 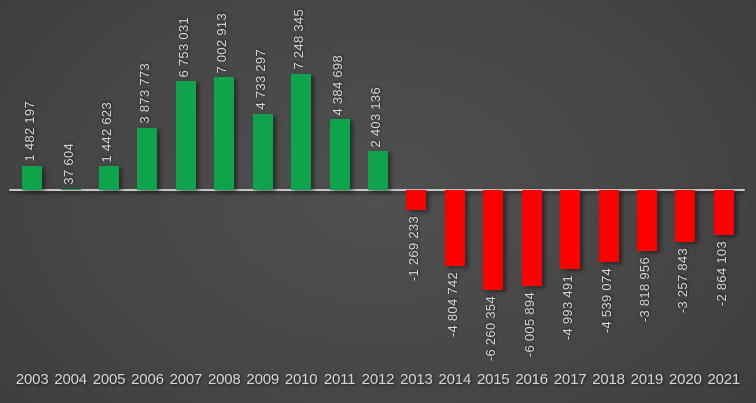 What do you see at coordinates (337, 85) in the screenshot?
I see `data-label-2011: 4 384 698` at bounding box center [337, 85].